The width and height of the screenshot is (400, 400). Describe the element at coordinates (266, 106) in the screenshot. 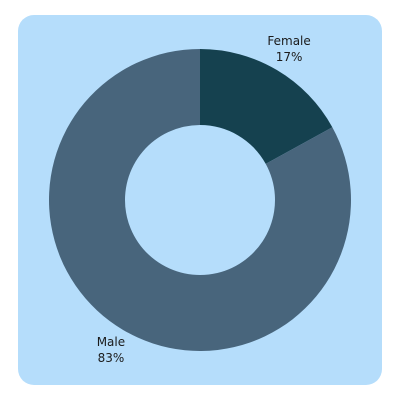

I see `donut-slice` at that location.